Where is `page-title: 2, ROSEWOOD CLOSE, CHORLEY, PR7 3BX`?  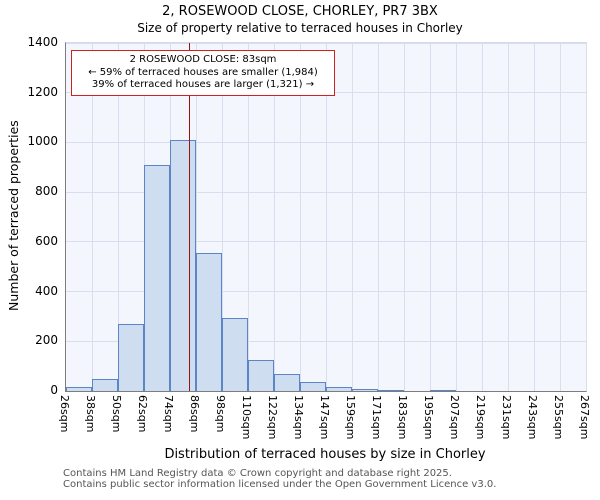
page-title: 2, ROSEWOOD CLOSE, CHORLEY, PR7 3BX is located at coordinates (300, 11).